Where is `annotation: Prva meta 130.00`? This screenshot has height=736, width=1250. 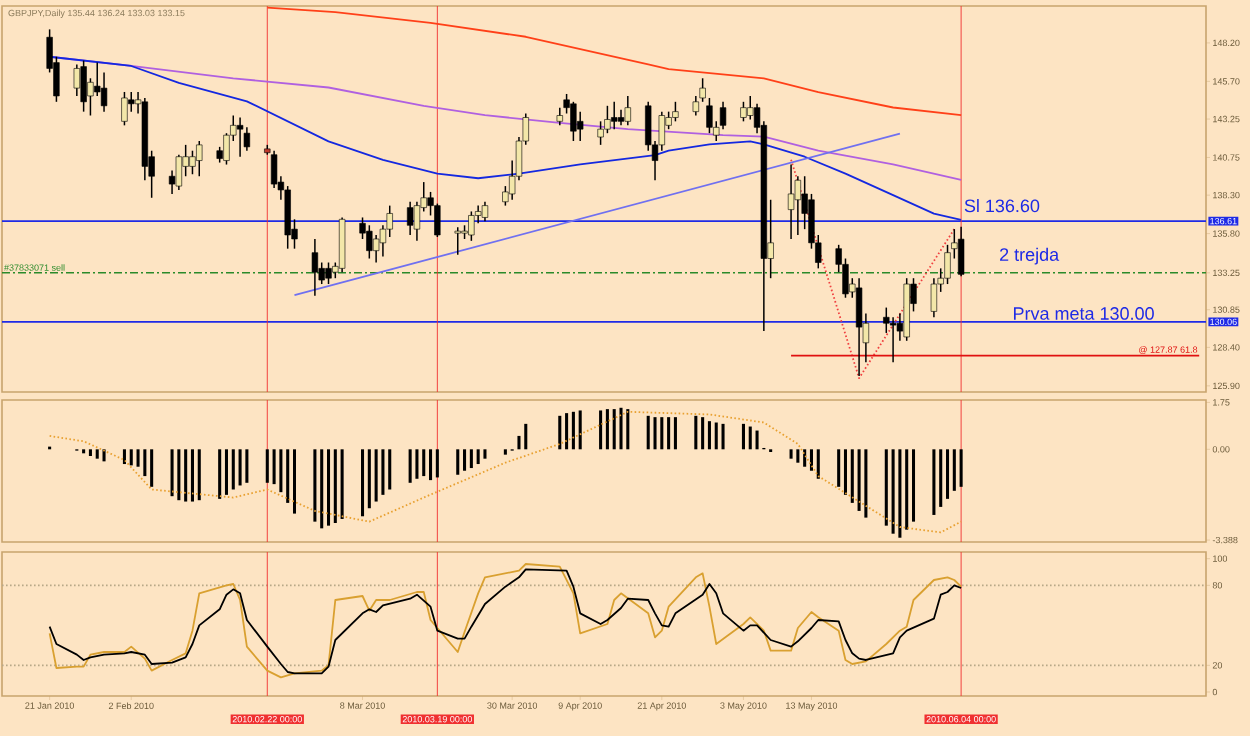 annotation: Prva meta 130.00 is located at coordinates (1083, 313).